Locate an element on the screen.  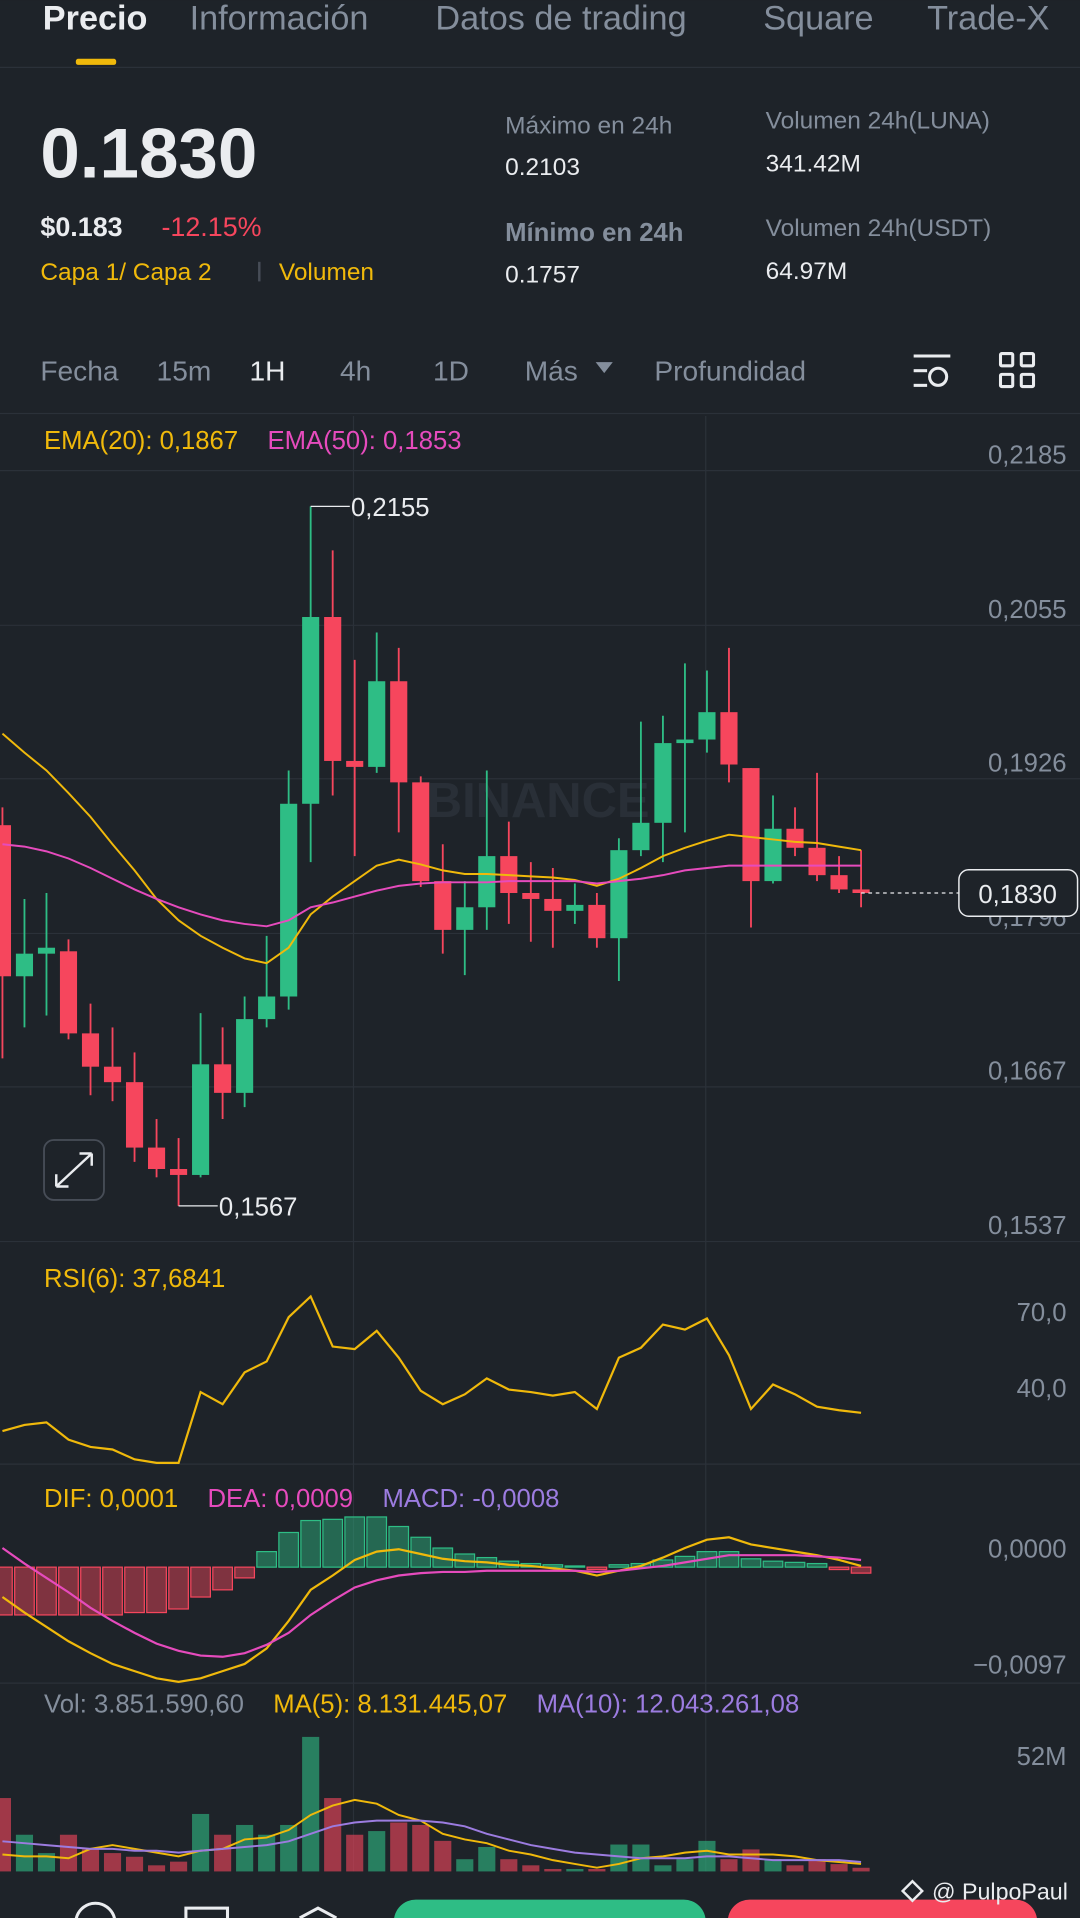
tab: Precio is located at coordinates (95, 18).